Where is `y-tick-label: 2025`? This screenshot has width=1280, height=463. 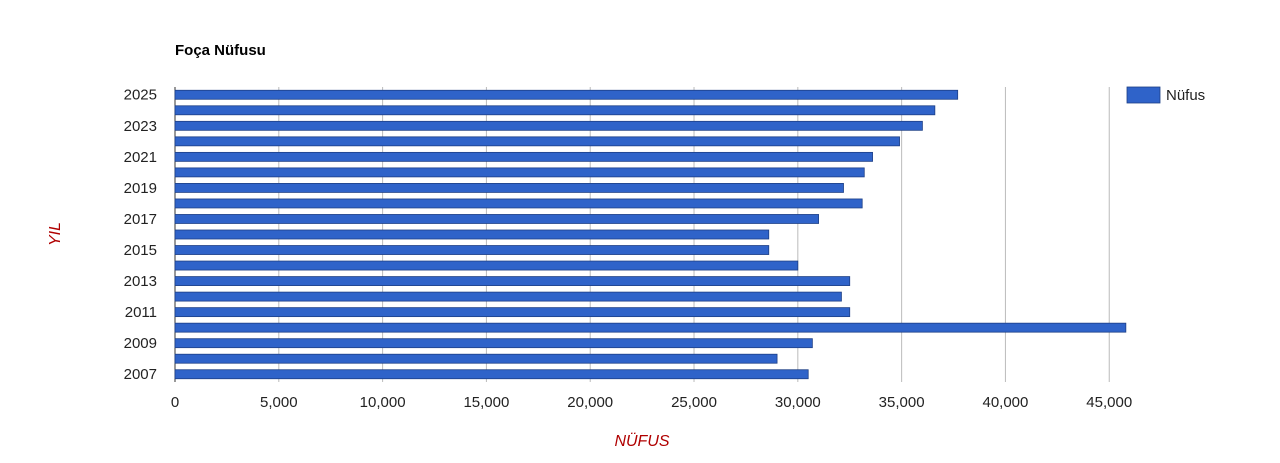
y-tick-label: 2025 is located at coordinates (140, 95).